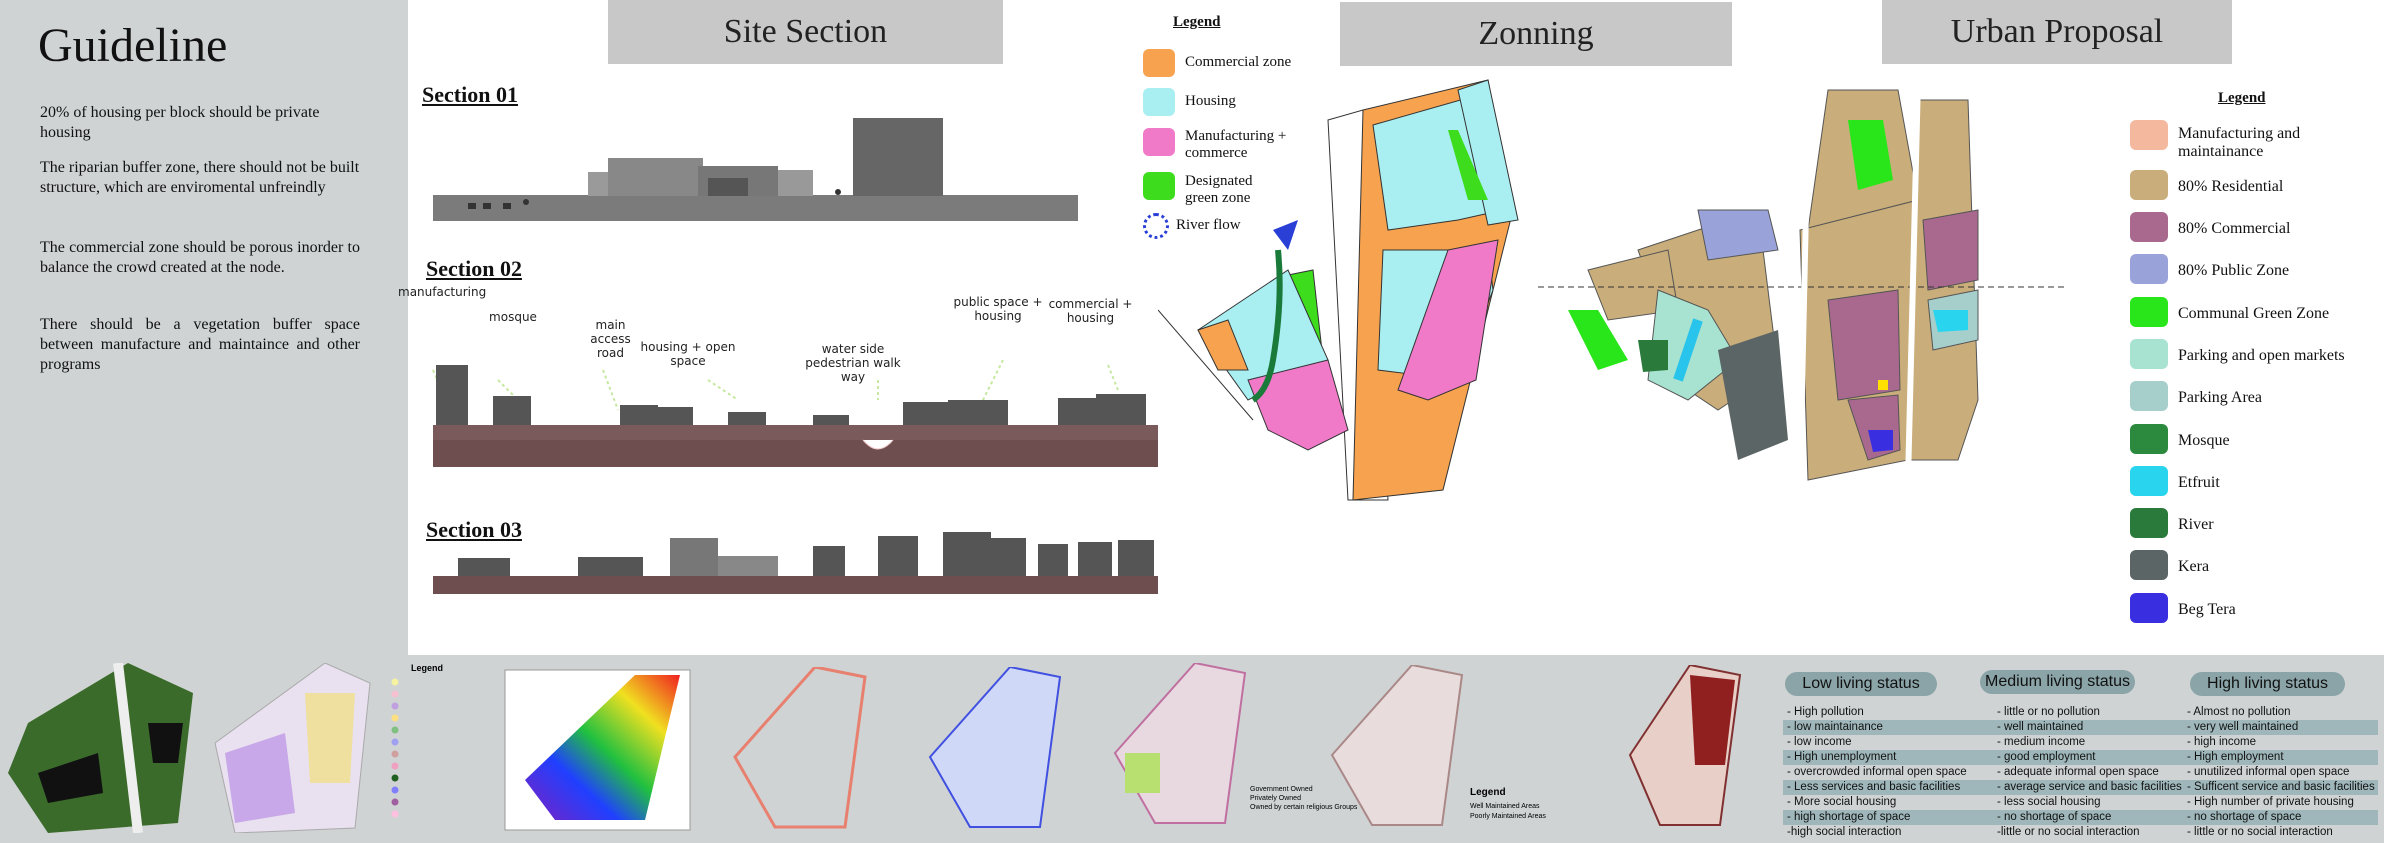 This screenshot has width=2384, height=843. Describe the element at coordinates (2261, 355) in the screenshot. I see `legend-label-parking-markets: Parking and open markets` at that location.